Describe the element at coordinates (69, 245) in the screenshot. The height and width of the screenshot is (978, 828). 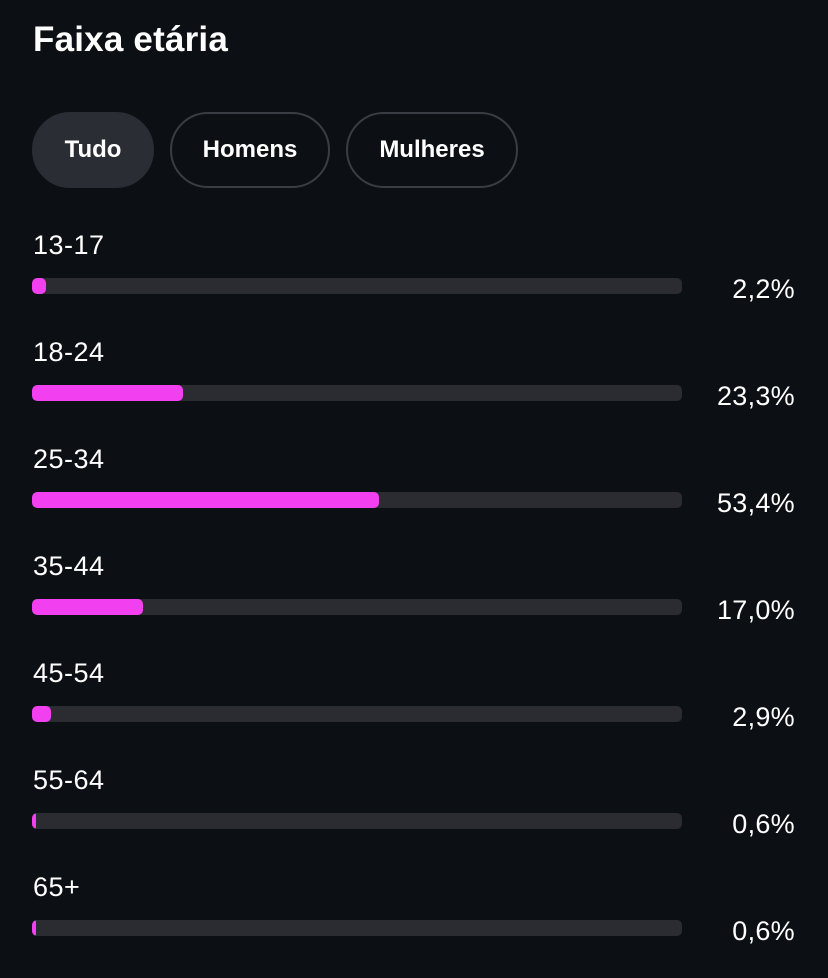
I see `age-label: 13-17` at that location.